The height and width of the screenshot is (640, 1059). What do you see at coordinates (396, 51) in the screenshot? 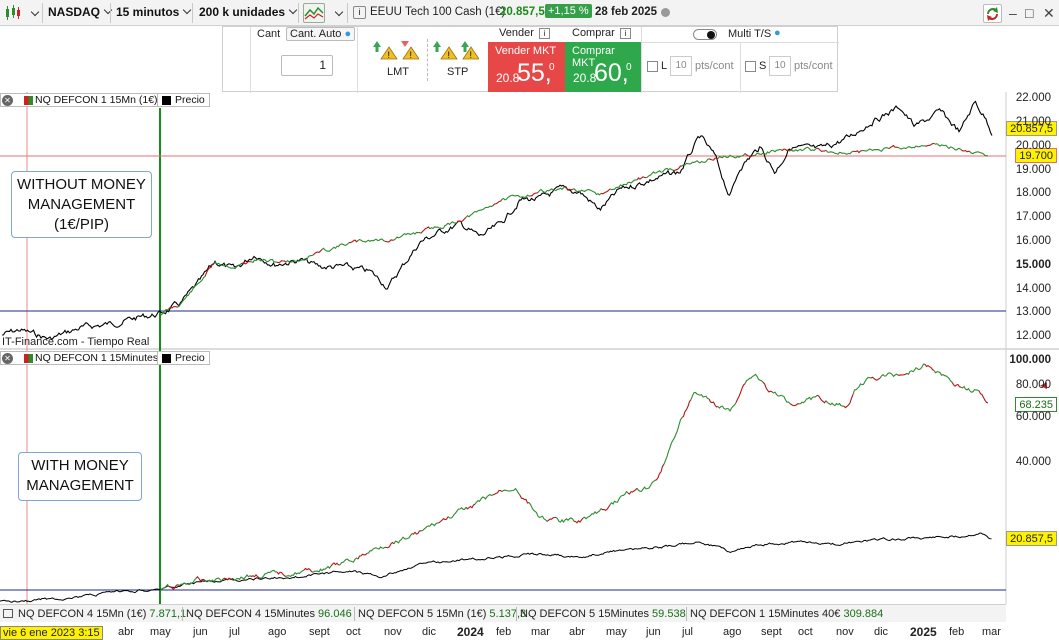
I see `limit-order-icon: !!` at bounding box center [396, 51].